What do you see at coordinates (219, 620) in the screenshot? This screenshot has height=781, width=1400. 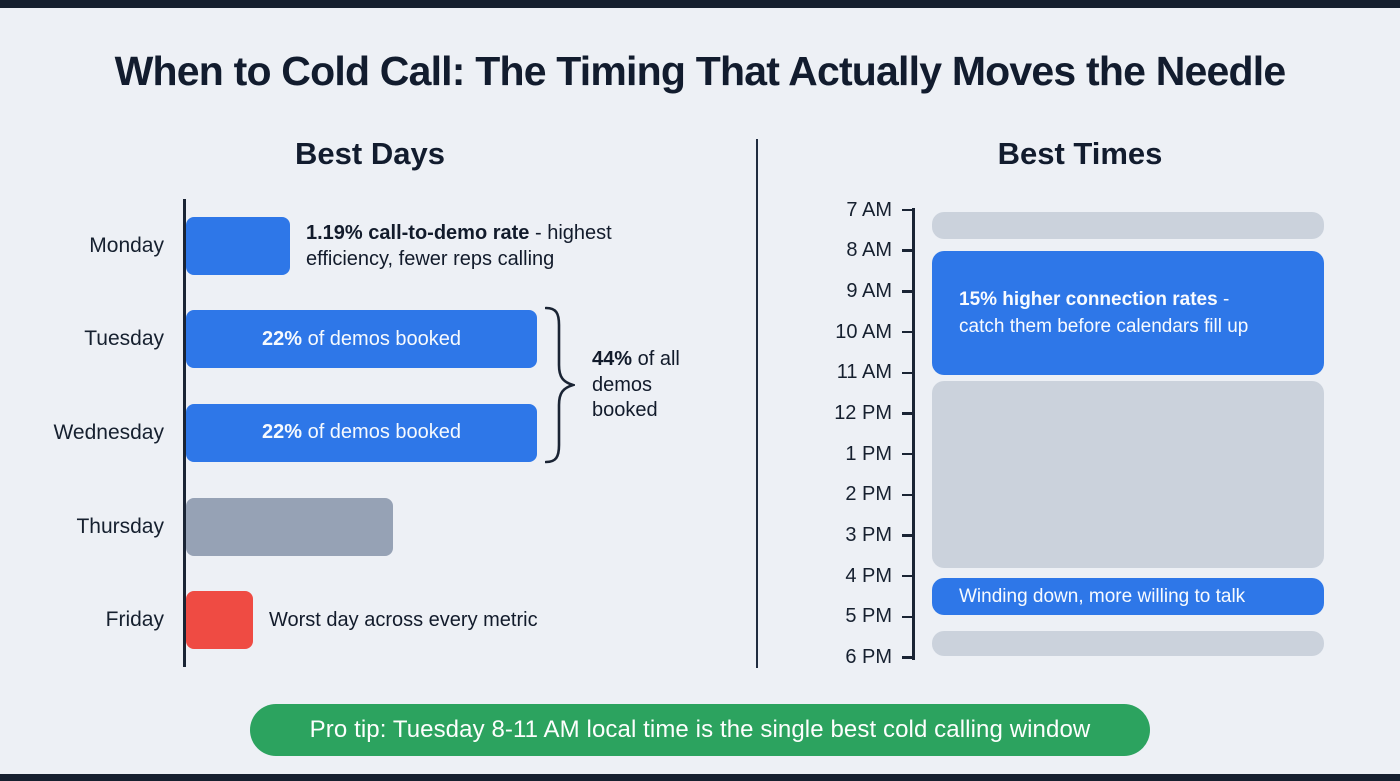 I see `day-bar-friday` at bounding box center [219, 620].